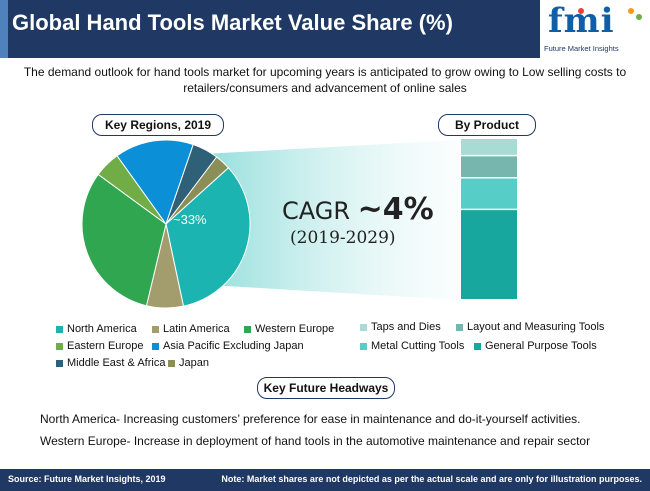 The height and width of the screenshot is (491, 650). What do you see at coordinates (631, 11) in the screenshot?
I see `logo-dot-orange` at bounding box center [631, 11].